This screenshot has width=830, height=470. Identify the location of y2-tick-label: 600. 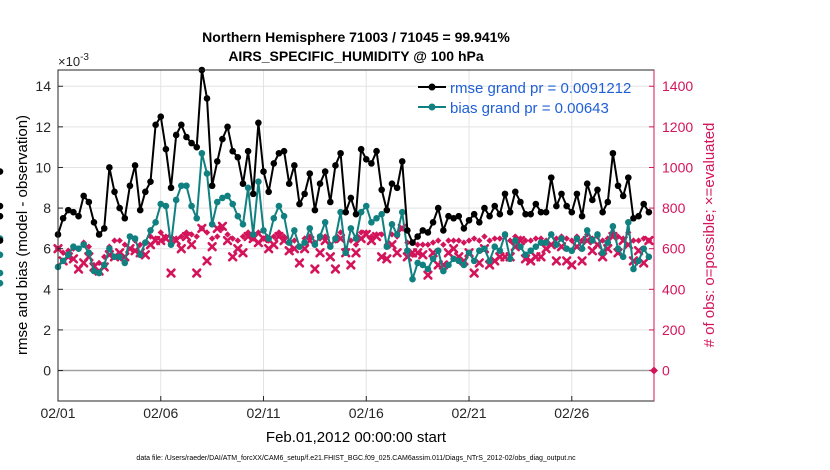
(674, 249).